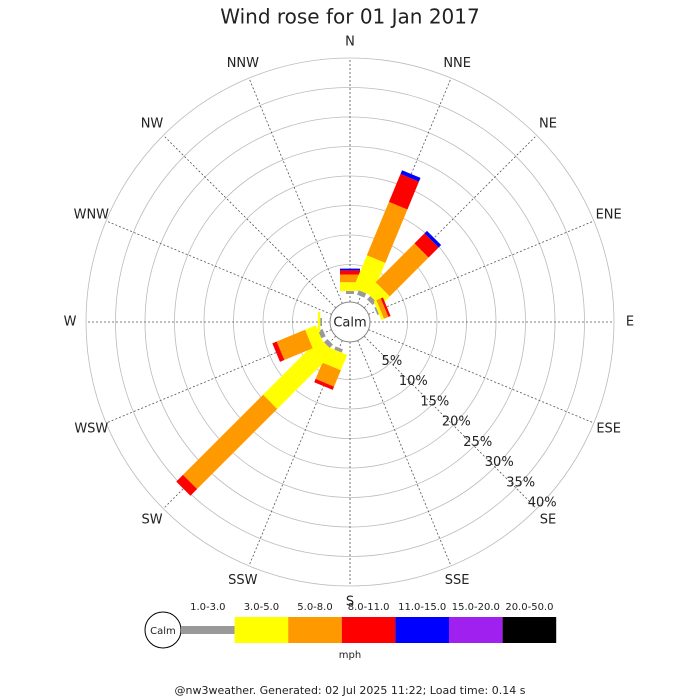 The image size is (700, 700). Describe the element at coordinates (350, 655) in the screenshot. I see `legend-unit: mph` at that location.